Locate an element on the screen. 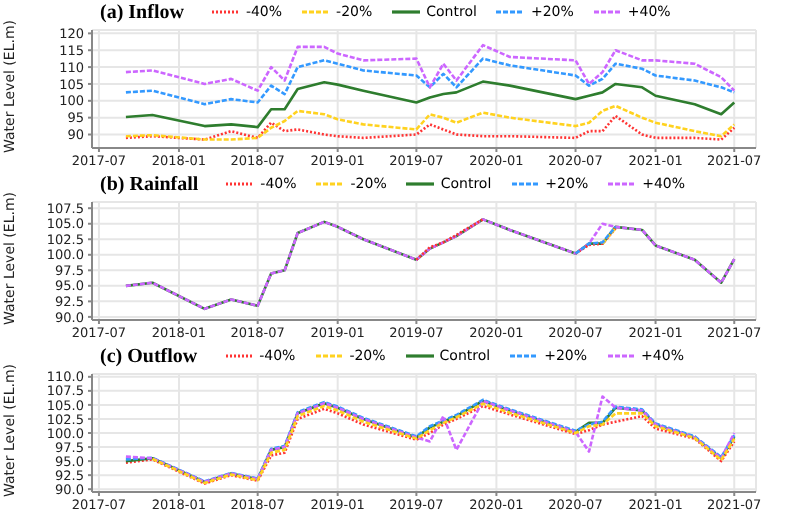  chart-title: (c) Outflow is located at coordinates (149, 356).